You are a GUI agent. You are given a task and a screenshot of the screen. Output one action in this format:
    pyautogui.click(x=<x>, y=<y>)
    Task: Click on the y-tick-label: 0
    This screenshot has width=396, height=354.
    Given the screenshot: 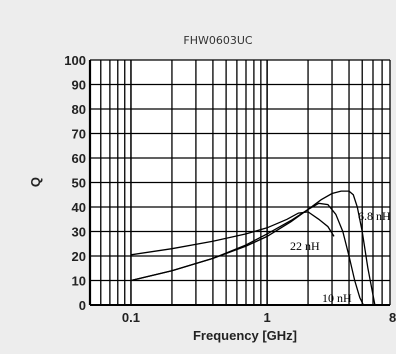 What is the action you would take?
    pyautogui.click(x=82, y=305)
    